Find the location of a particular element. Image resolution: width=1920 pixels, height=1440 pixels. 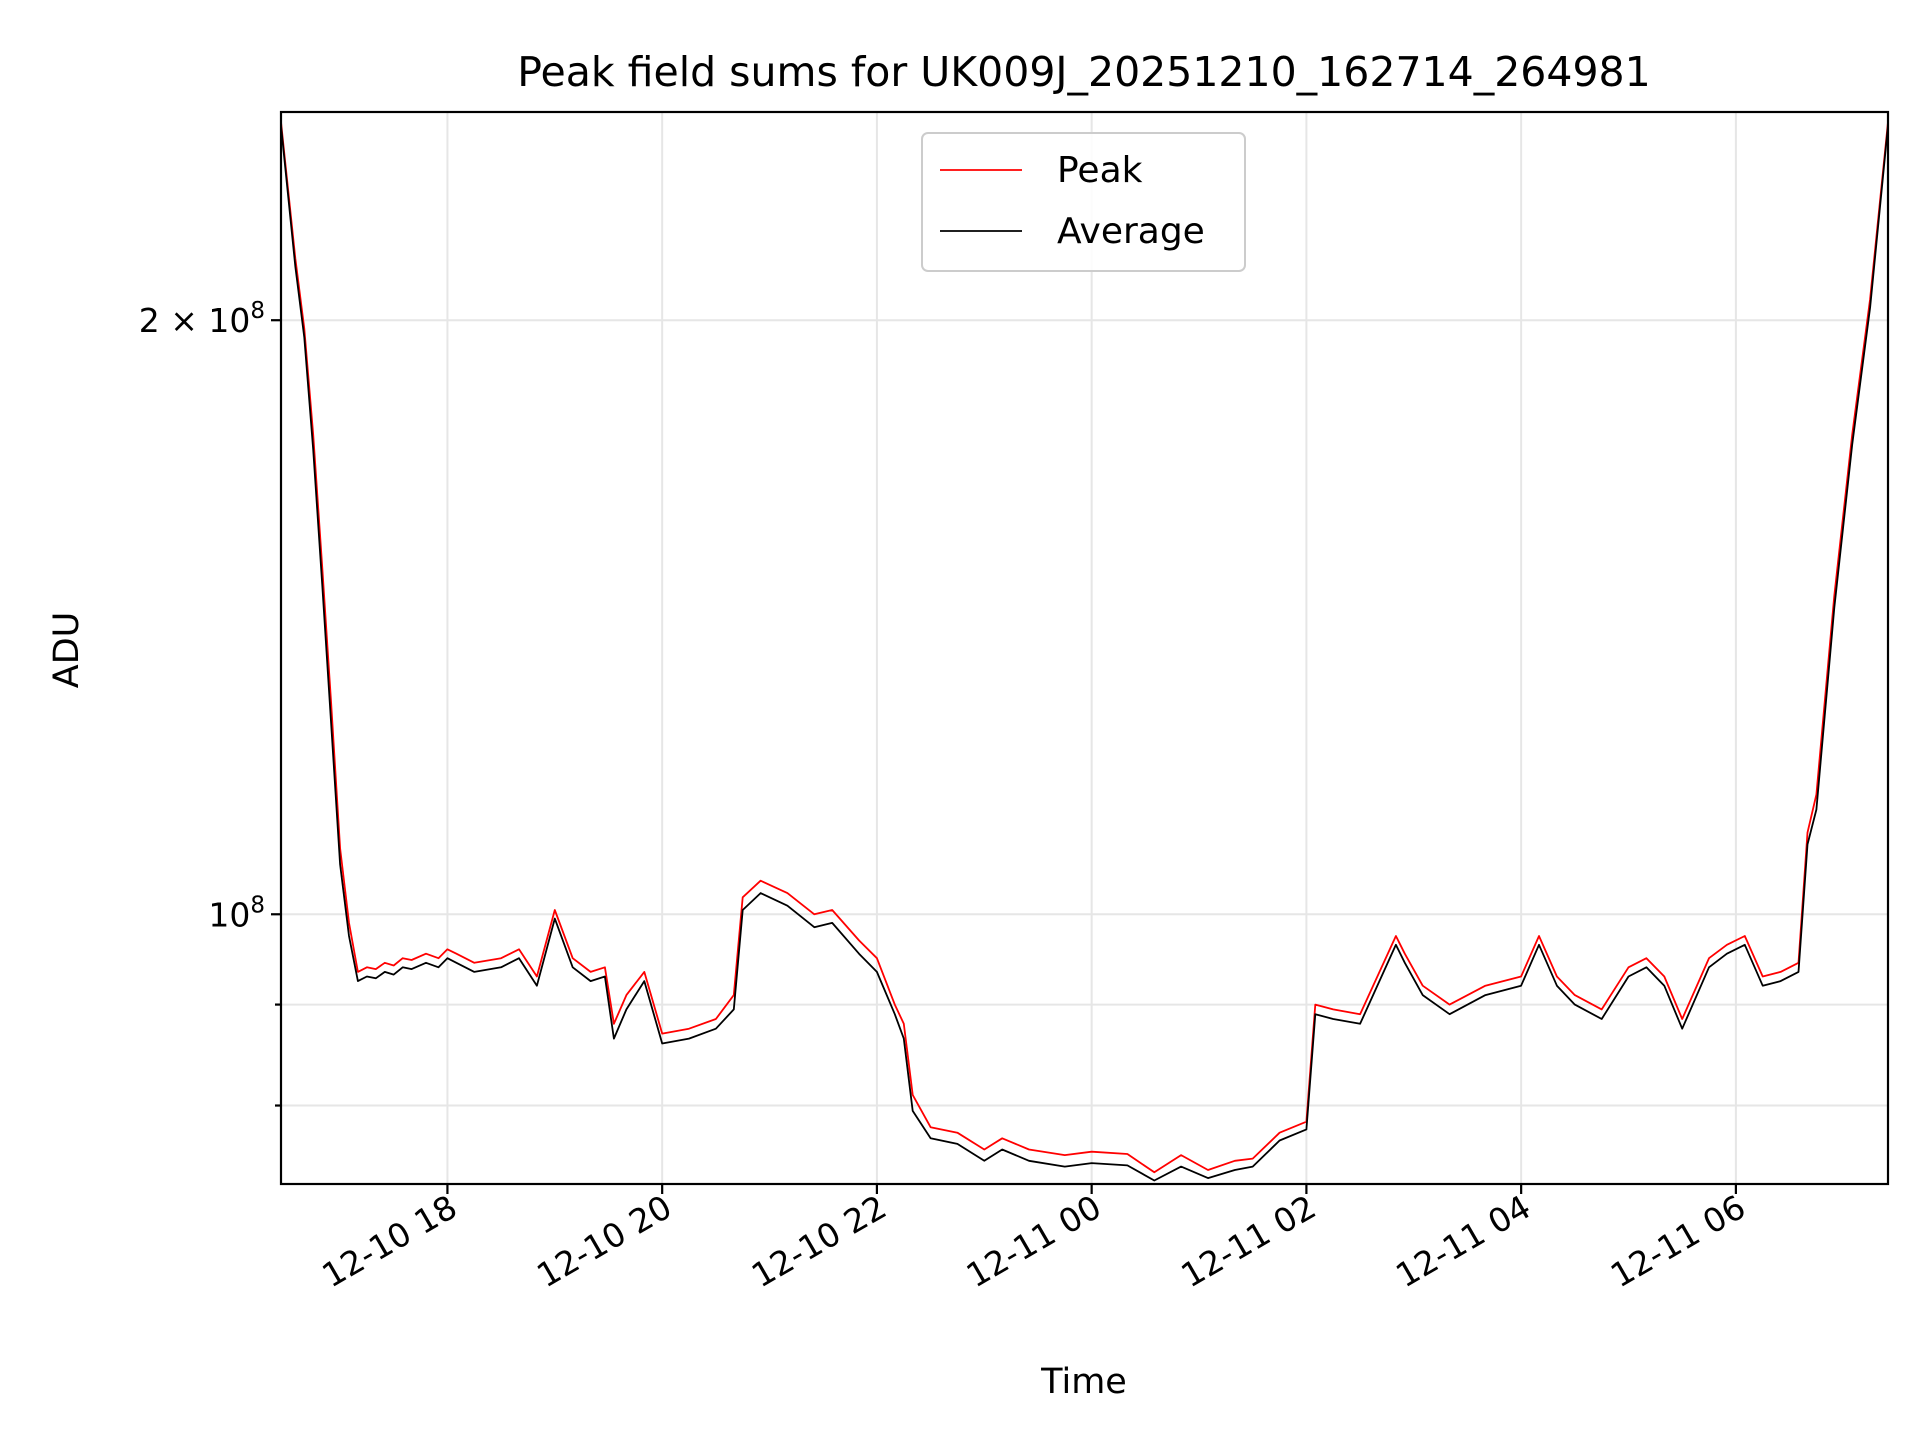

legend-label-average: Average is located at coordinates (1131, 231).